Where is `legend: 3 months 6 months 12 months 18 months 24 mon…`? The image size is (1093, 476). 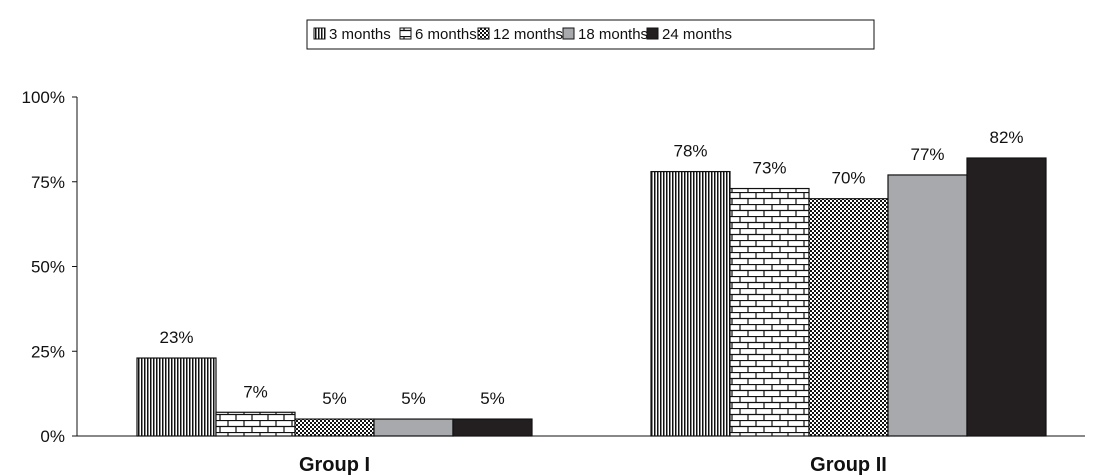
legend: 3 months 6 months 12 months 18 months 24 mon… is located at coordinates (590, 34).